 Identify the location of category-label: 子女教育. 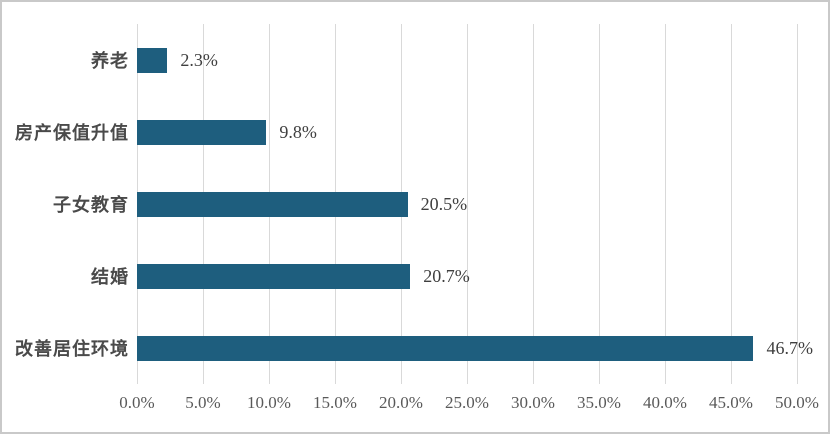
(91, 205).